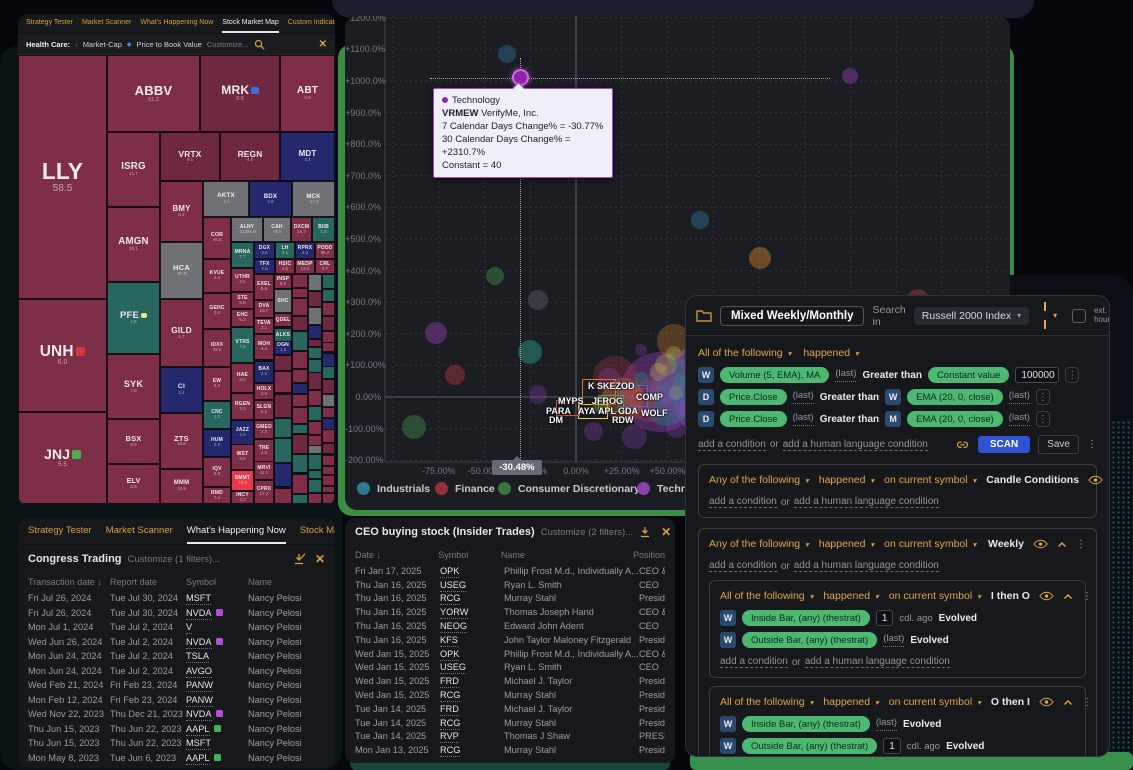 This screenshot has height=770, width=1133. Describe the element at coordinates (217, 495) in the screenshot. I see `heatmap-tile-rmd: RMD 7.4` at that location.